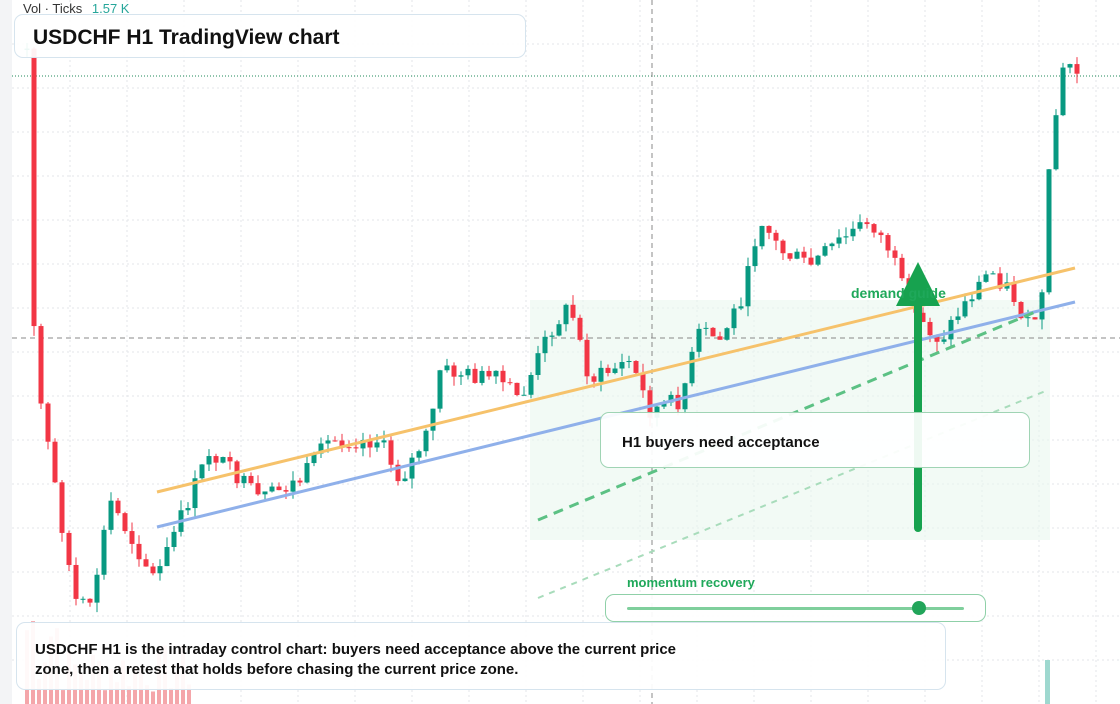 The image size is (1120, 704). What do you see at coordinates (186, 37) in the screenshot?
I see `title: USDCHF H1 TradingView chart` at bounding box center [186, 37].